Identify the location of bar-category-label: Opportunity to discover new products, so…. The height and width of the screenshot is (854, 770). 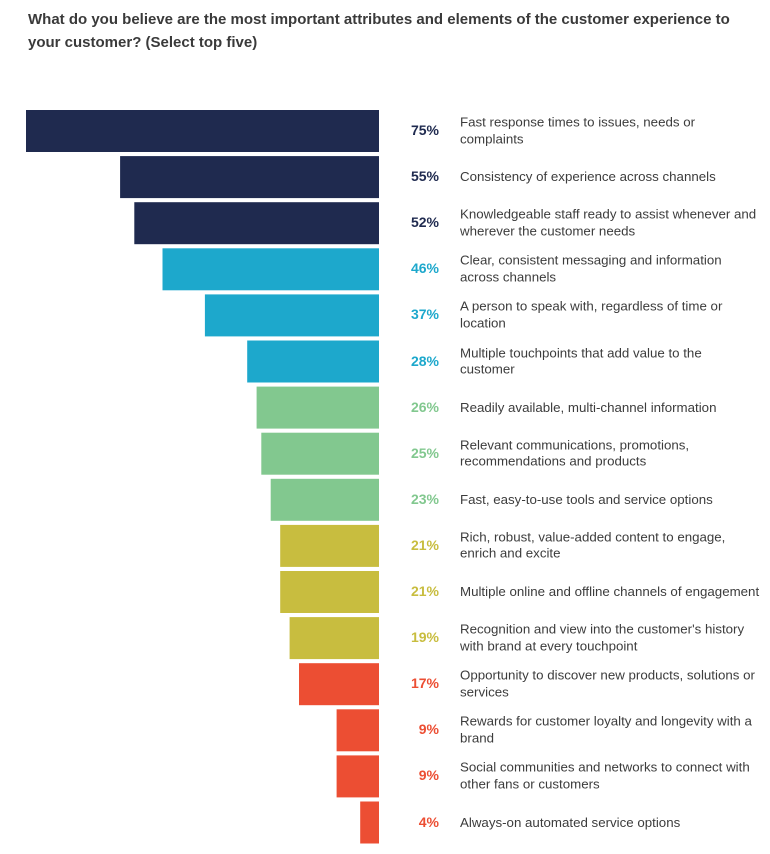
(607, 683).